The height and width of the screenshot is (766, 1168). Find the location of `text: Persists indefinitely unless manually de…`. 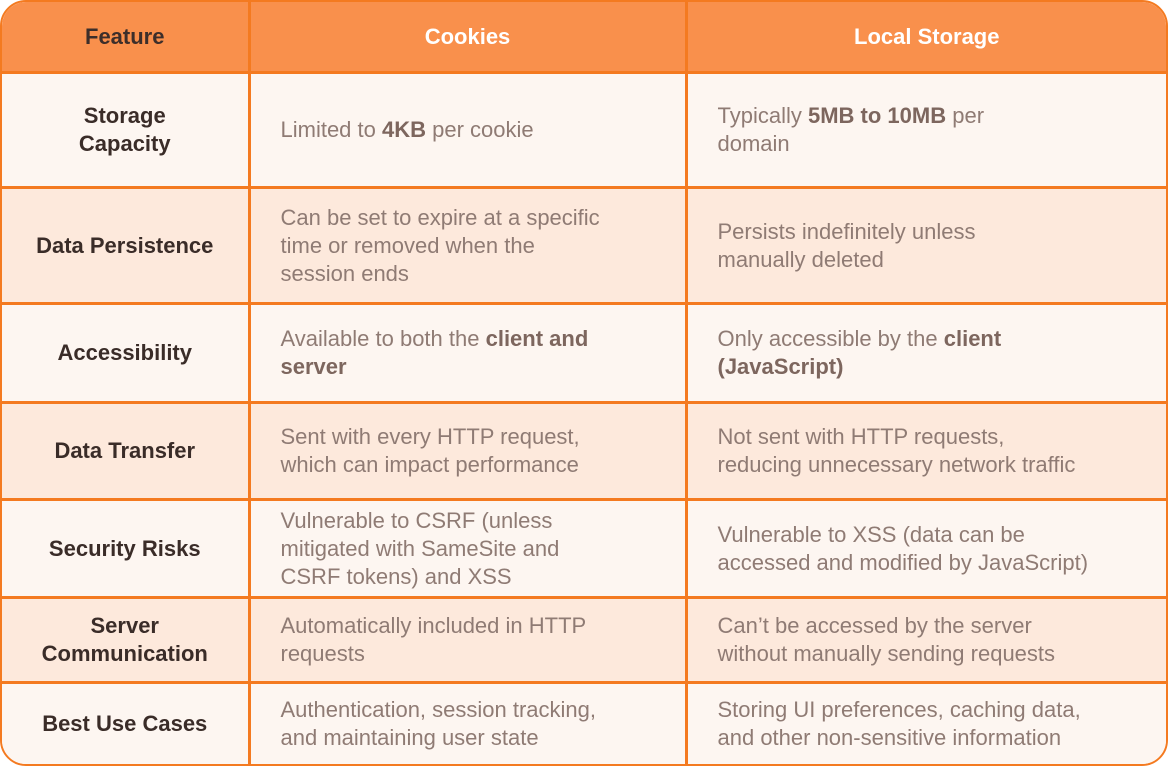

text: Persists indefinitely unless manually de… is located at coordinates (846, 245).